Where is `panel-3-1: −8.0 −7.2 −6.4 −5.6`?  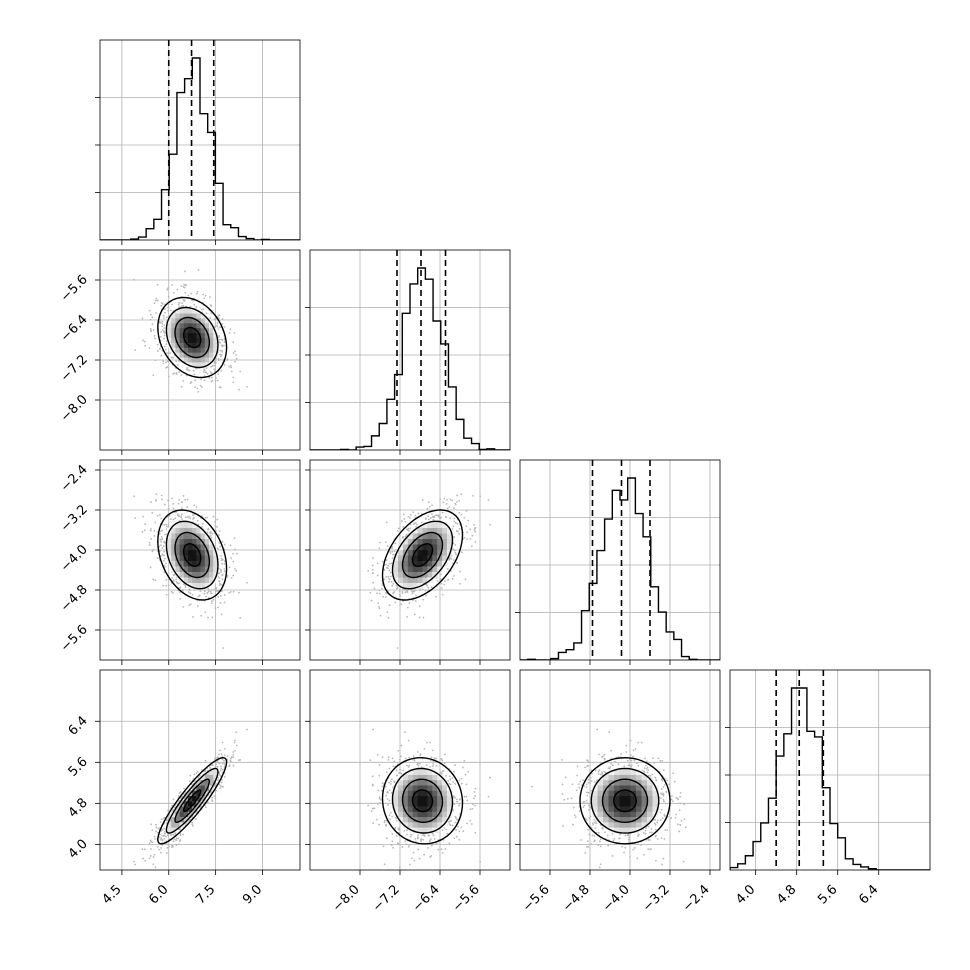
panel-3-1: −8.0 −7.2 −6.4 −5.6 is located at coordinates (408, 792).